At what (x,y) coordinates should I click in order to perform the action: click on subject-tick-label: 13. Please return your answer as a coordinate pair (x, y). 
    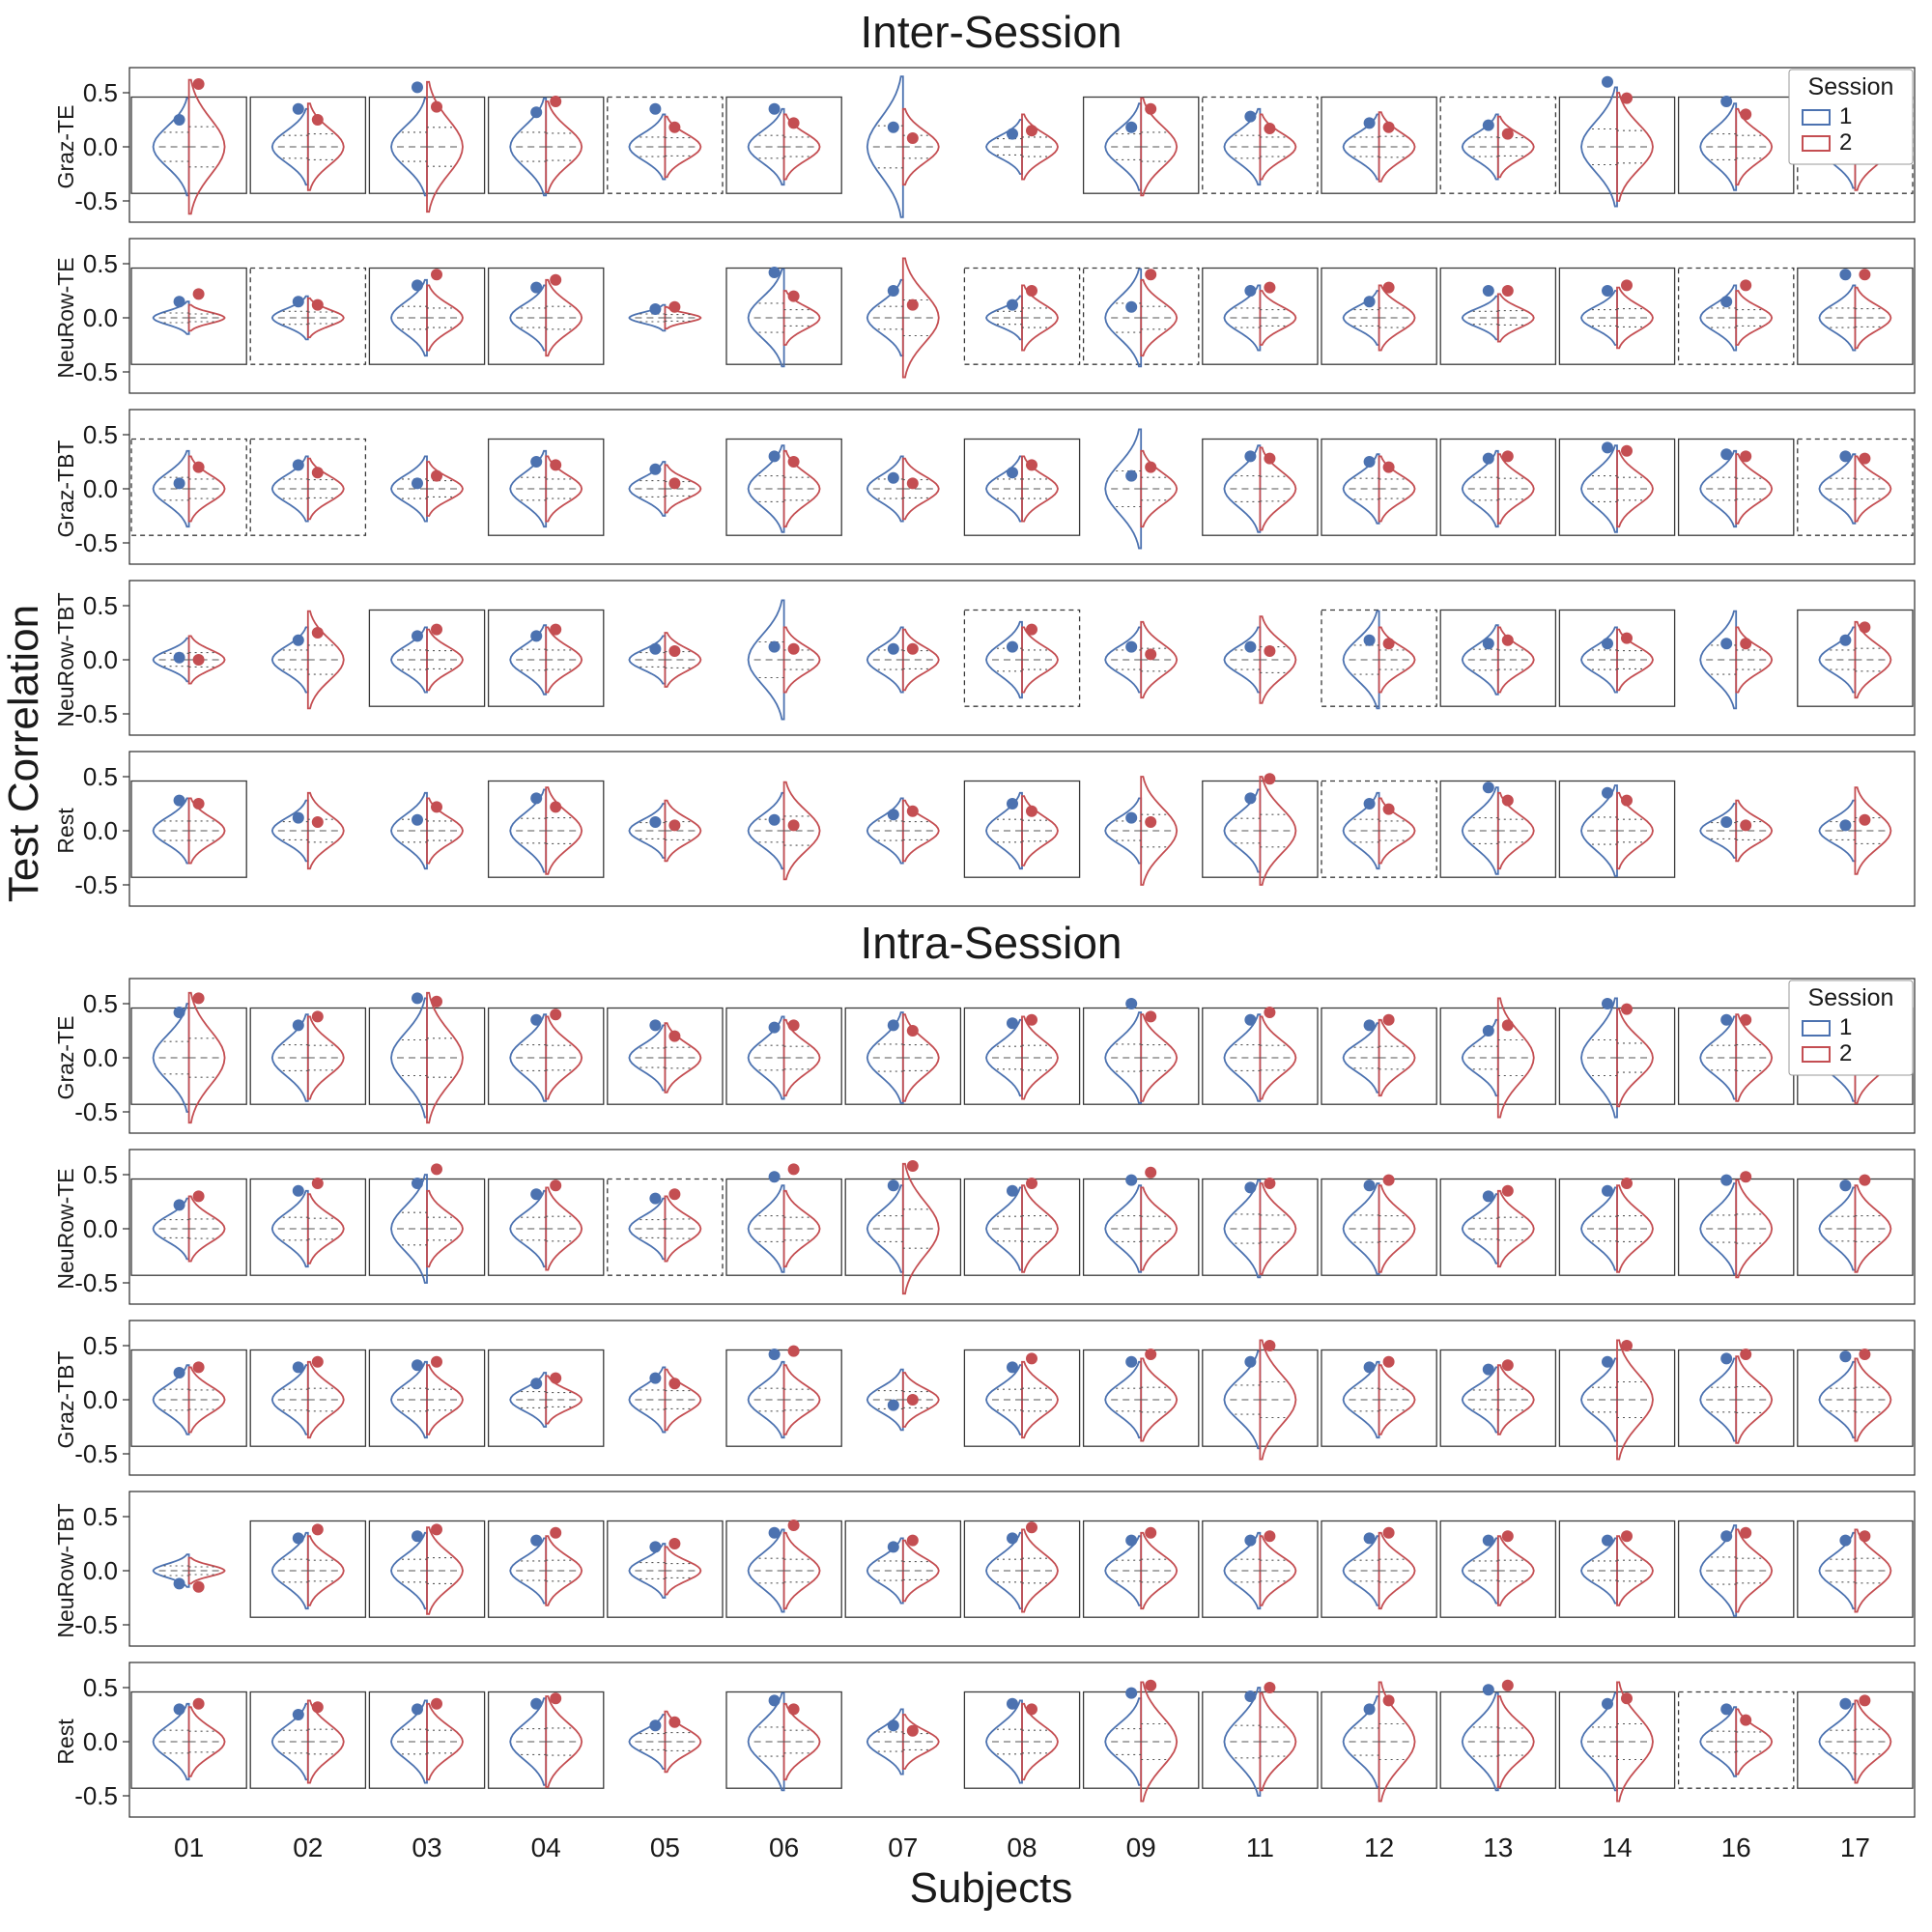
    Looking at the image, I should click on (1498, 1847).